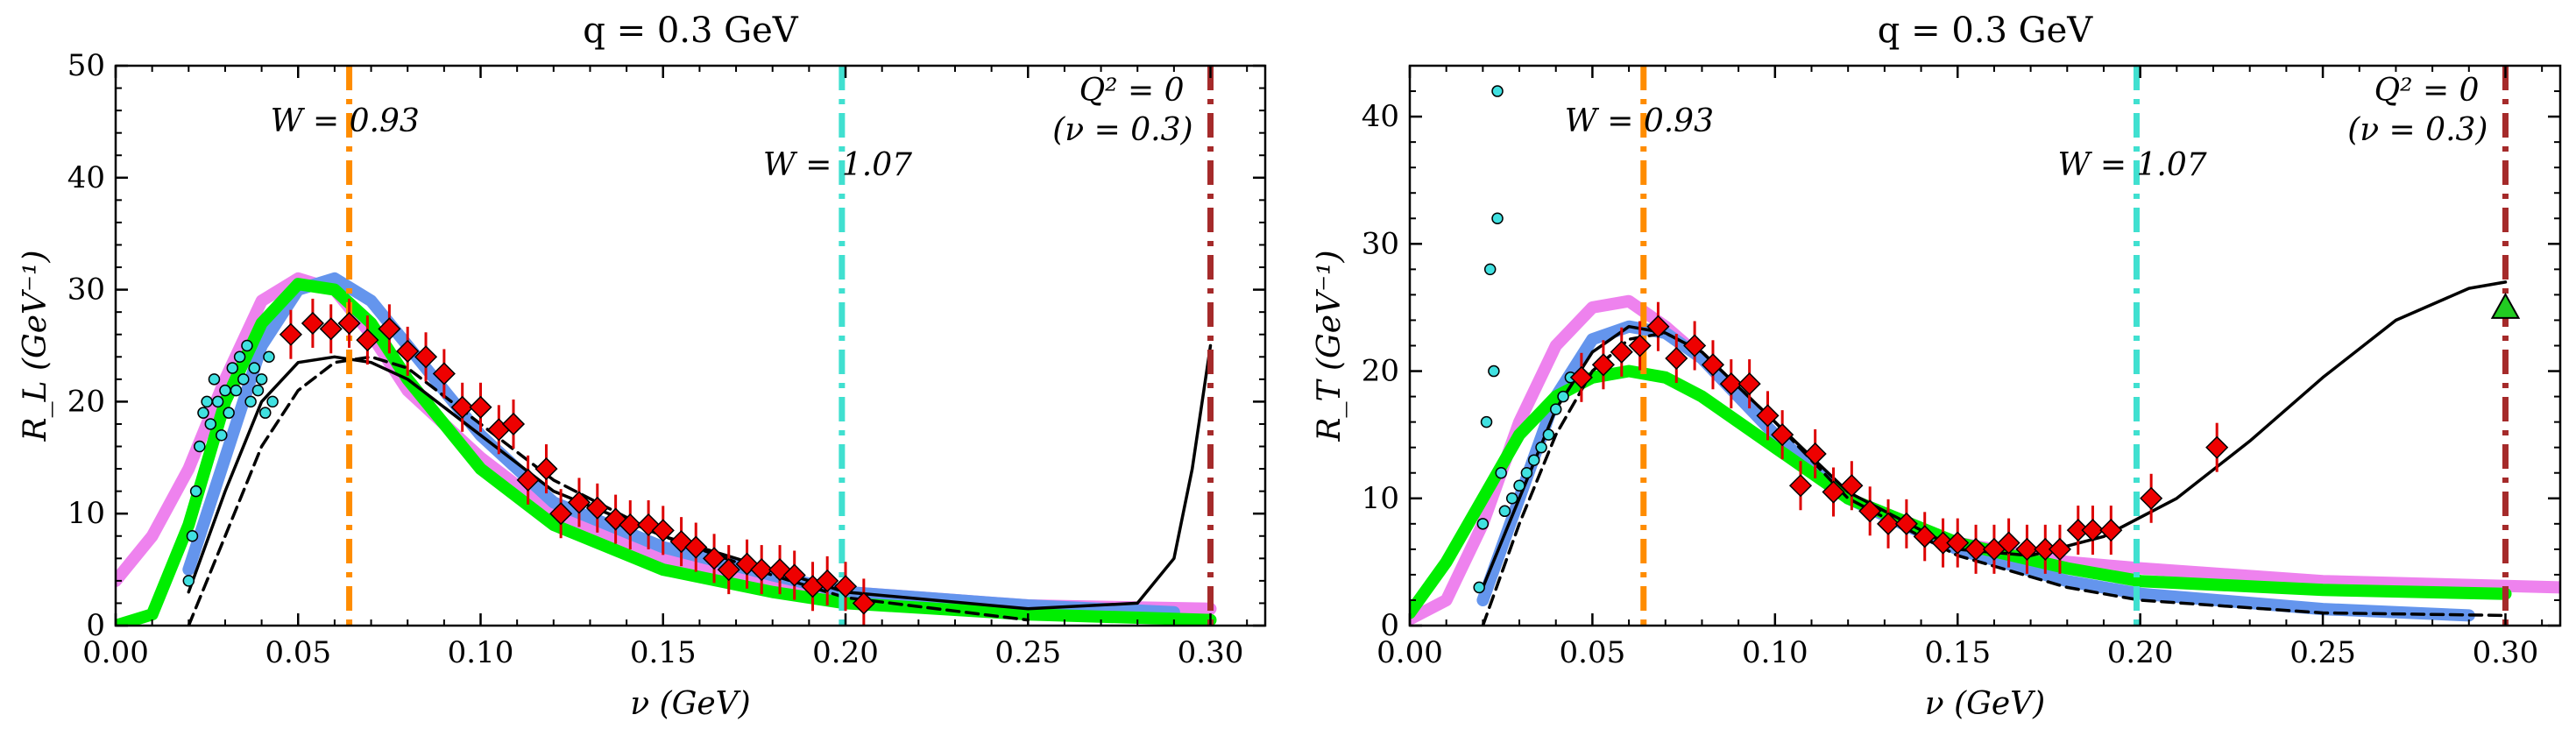  I want to click on vline-sublabel-2: (ν = 0.3), so click(2417, 130).